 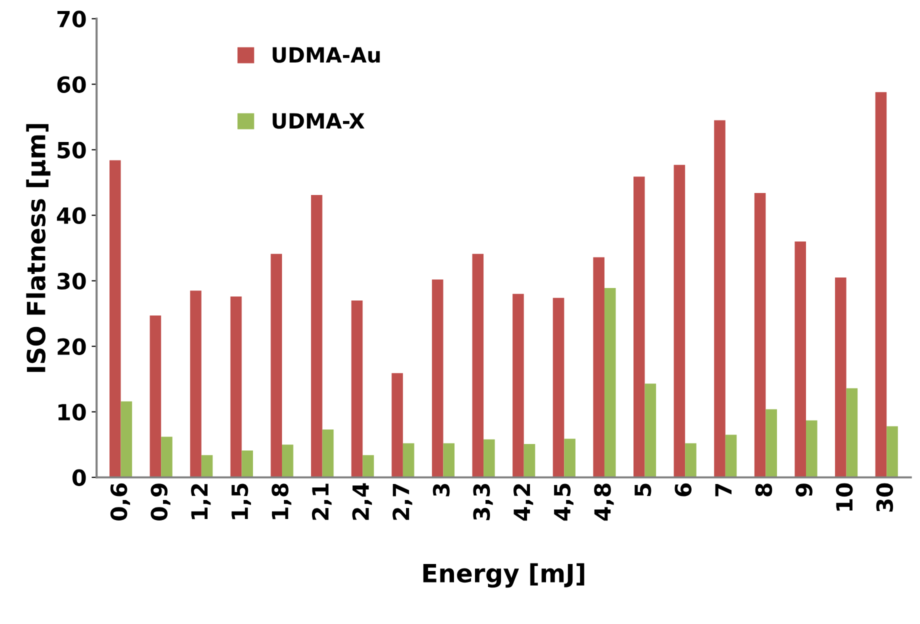 I want to click on x-tick-label: 4,2, so click(x=523, y=502).